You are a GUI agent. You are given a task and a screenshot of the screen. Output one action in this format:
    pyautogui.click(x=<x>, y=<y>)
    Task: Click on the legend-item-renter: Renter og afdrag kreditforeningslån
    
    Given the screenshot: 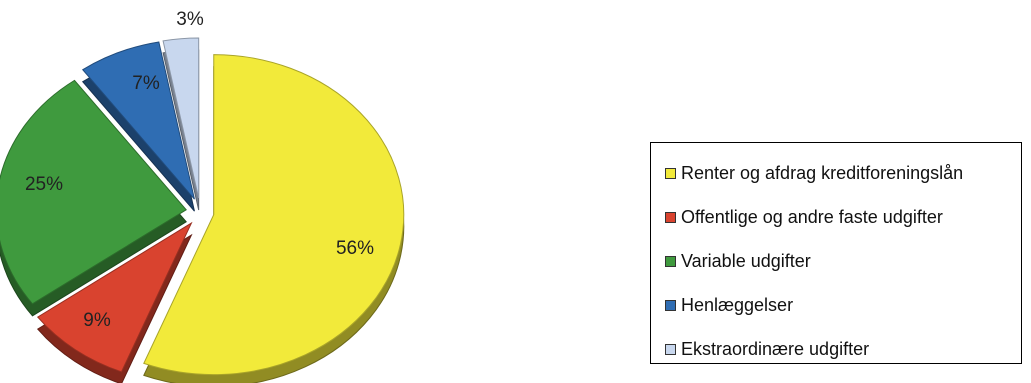 What is the action you would take?
    pyautogui.click(x=843, y=173)
    